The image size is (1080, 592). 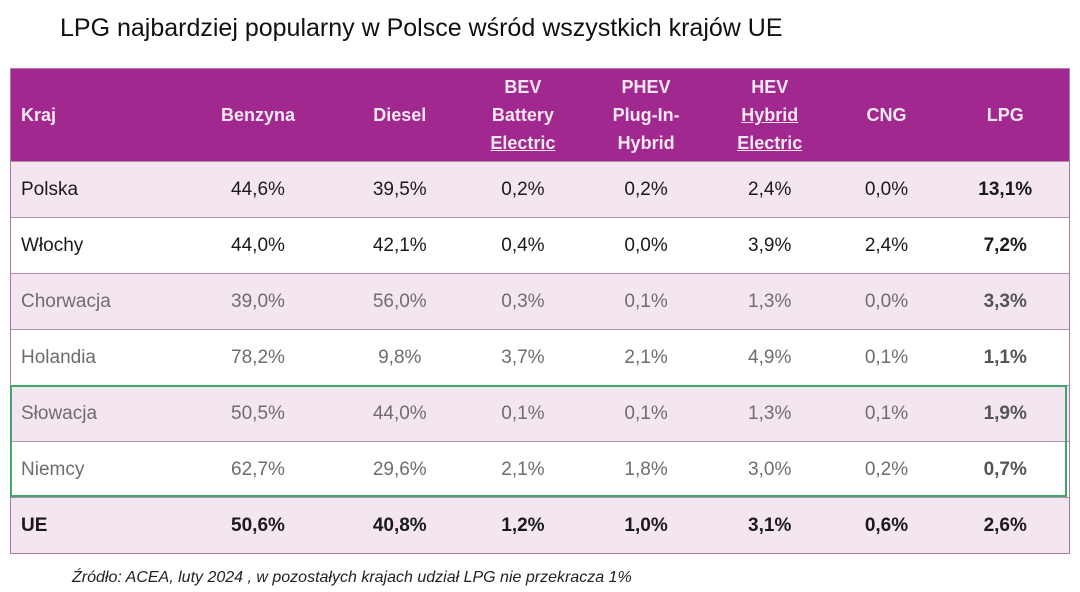 I want to click on column-header-line: HEV, so click(x=770, y=87).